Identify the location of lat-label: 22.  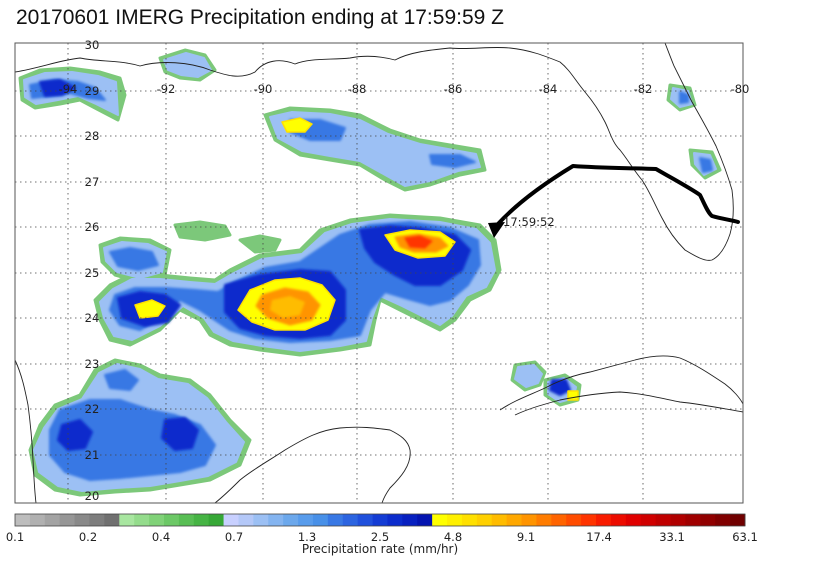
(92, 409).